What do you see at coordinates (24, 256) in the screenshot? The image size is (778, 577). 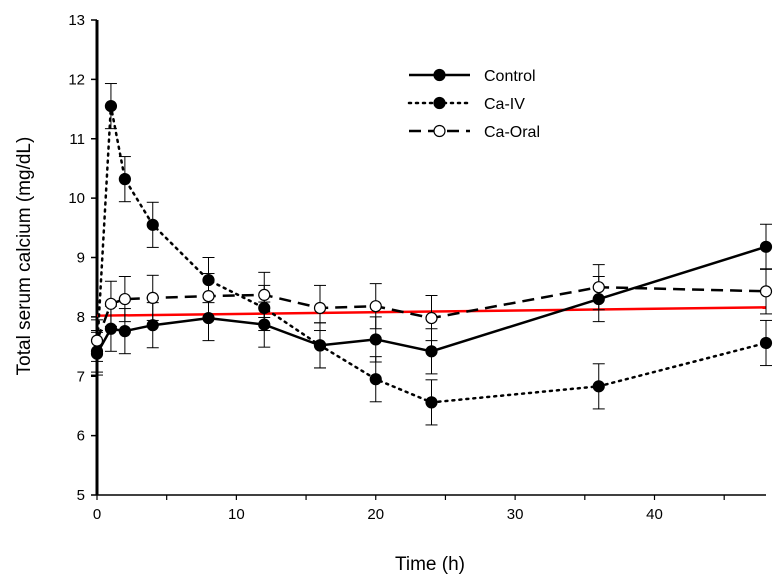 I see `y-axis-title: Total serum calcium (mg/dL)` at bounding box center [24, 256].